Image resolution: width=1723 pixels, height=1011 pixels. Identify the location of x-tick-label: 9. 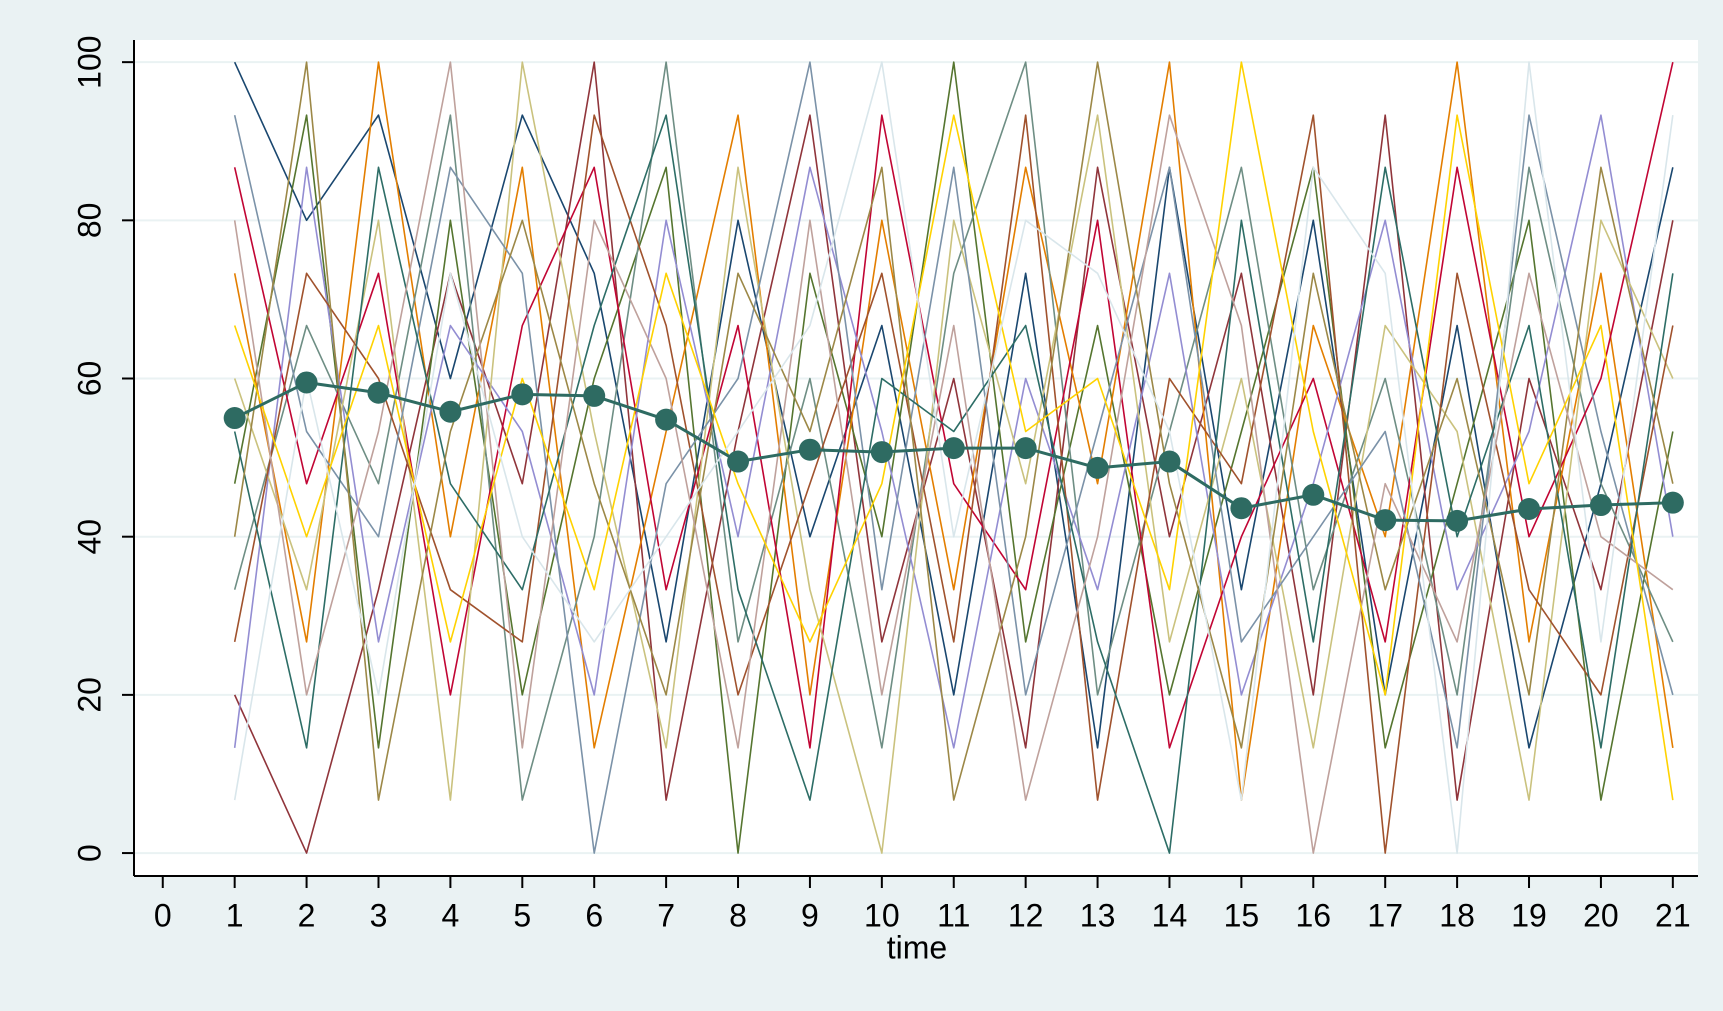
(810, 915).